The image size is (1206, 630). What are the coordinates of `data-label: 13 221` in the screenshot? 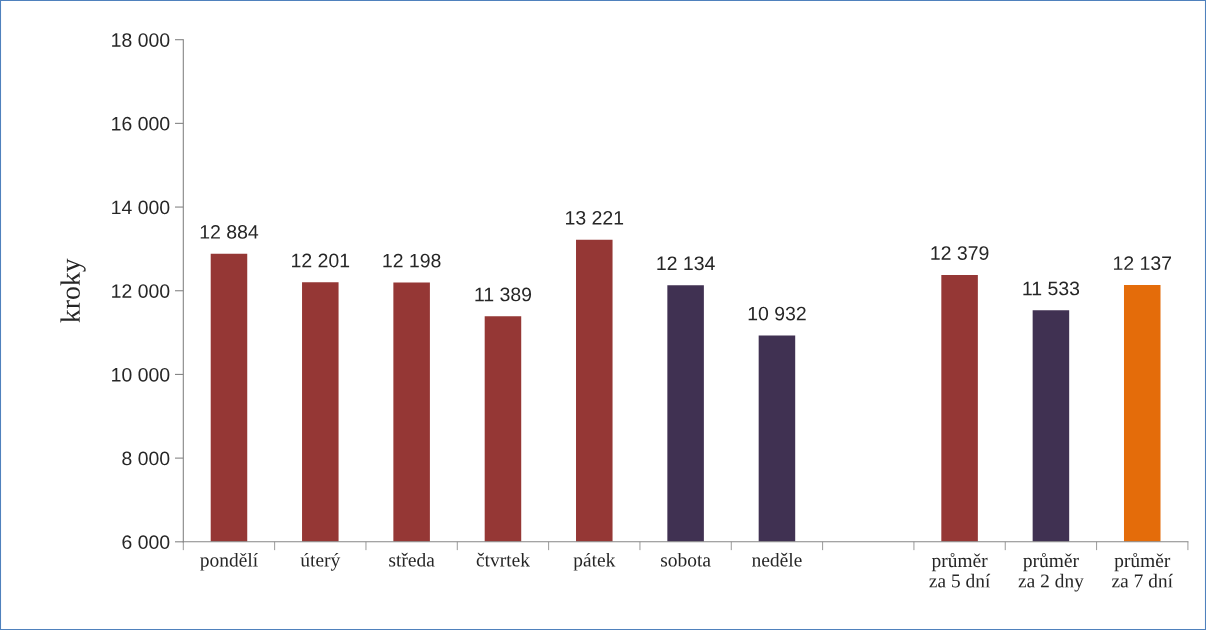 It's located at (595, 217).